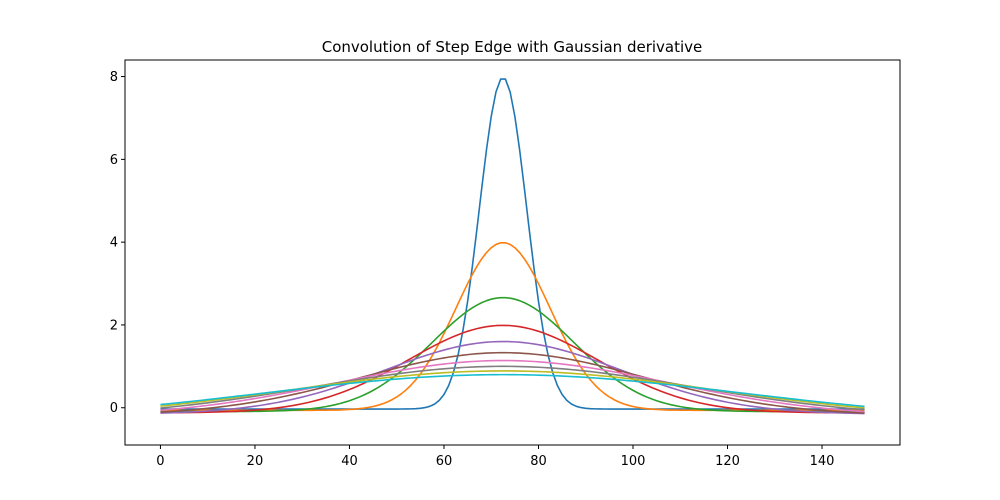 The image size is (1000, 500). What do you see at coordinates (538, 461) in the screenshot?
I see `x-tick-label: 80` at bounding box center [538, 461].